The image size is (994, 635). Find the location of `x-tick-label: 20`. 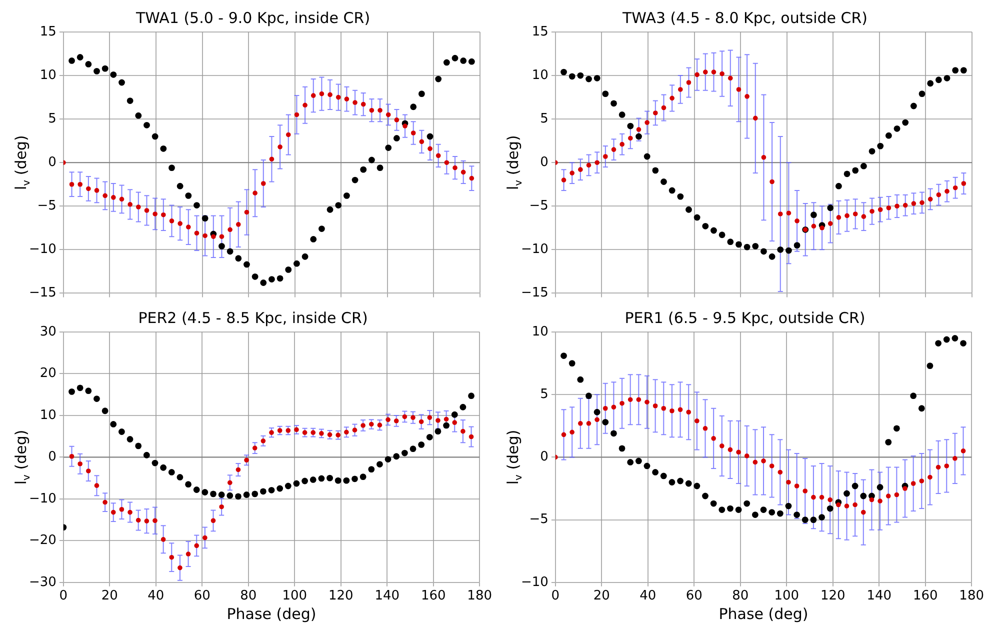

x-tick-label: 20 is located at coordinates (601, 596).